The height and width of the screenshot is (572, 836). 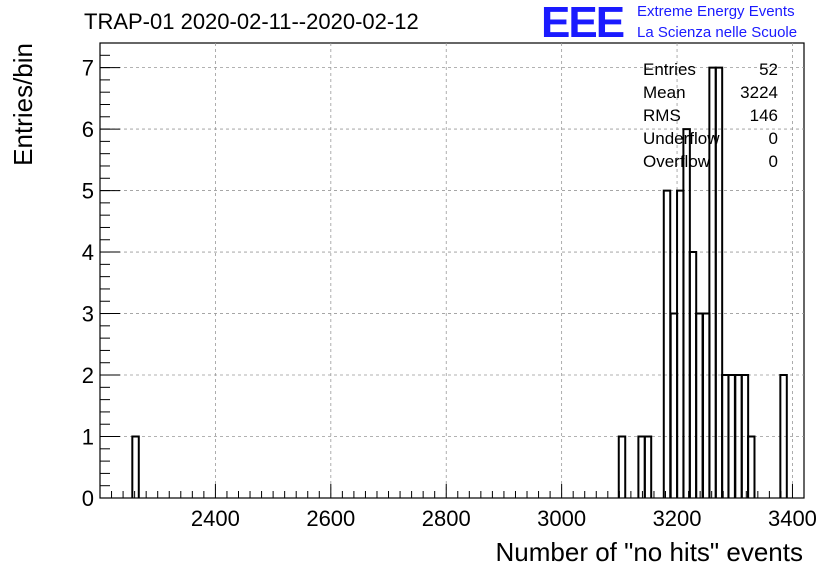 What do you see at coordinates (88, 68) in the screenshot?
I see `y-tick-label: 7` at bounding box center [88, 68].